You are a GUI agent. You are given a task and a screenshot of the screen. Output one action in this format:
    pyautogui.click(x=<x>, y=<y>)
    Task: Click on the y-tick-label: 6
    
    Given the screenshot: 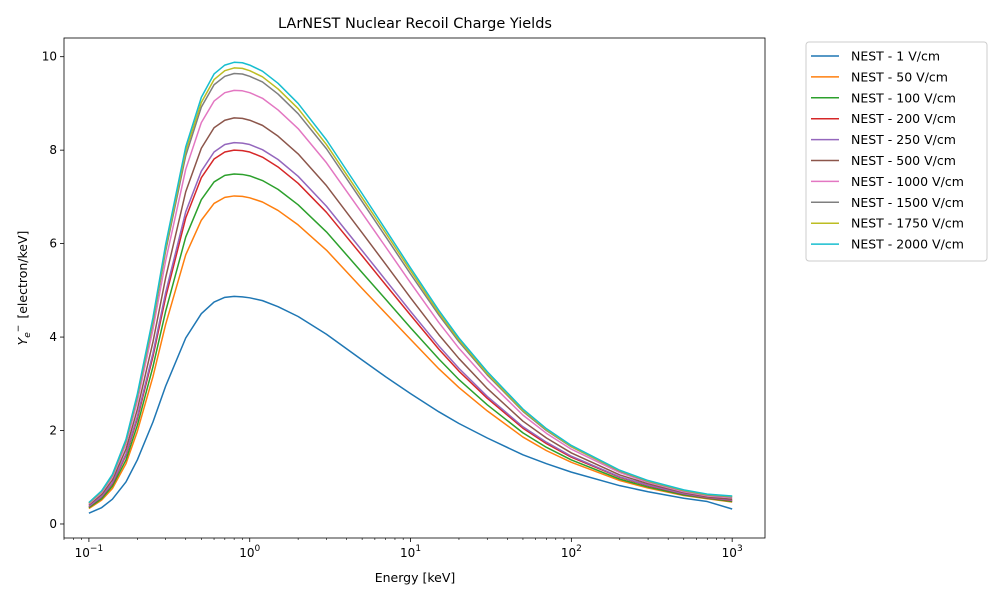 What is the action you would take?
    pyautogui.click(x=53, y=244)
    